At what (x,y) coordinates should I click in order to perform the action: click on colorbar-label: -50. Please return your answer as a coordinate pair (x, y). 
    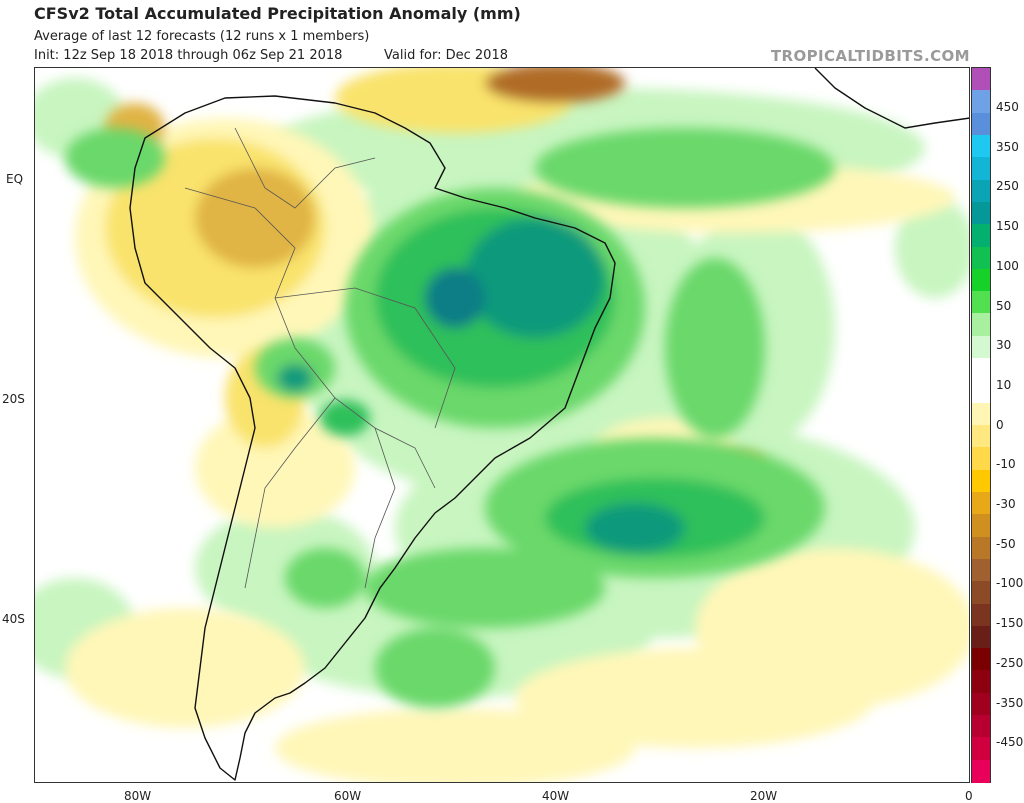
    Looking at the image, I should click on (1006, 543).